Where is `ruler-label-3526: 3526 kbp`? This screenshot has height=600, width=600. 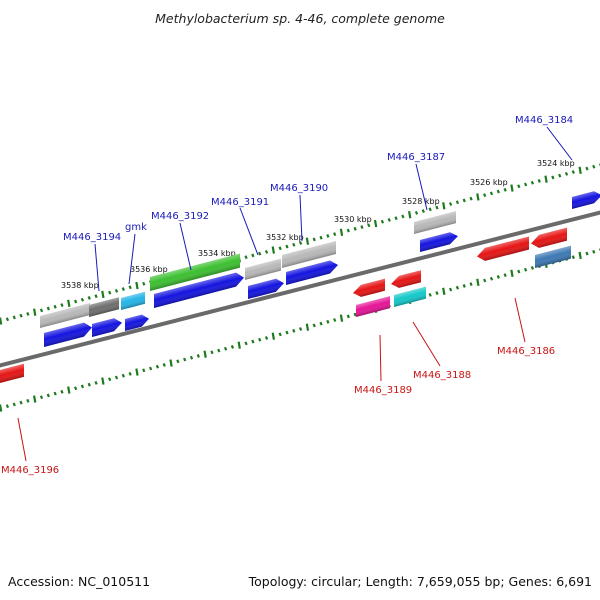
ruler-label-3526: 3526 kbp is located at coordinates (489, 182).